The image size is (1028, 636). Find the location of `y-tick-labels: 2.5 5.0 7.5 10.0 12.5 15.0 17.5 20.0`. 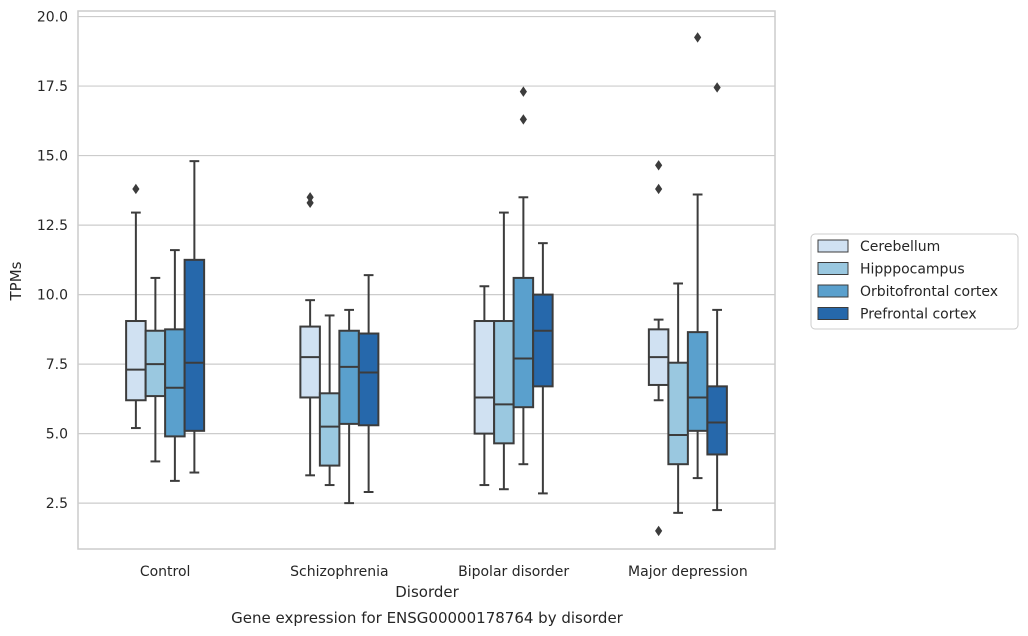

y-tick-labels: 2.5 5.0 7.5 10.0 12.5 15.0 17.5 20.0 is located at coordinates (52, 261).